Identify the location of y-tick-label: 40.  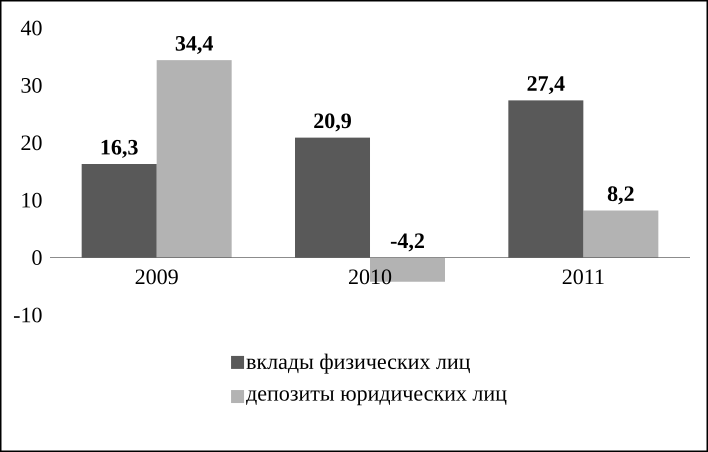
(31, 28).